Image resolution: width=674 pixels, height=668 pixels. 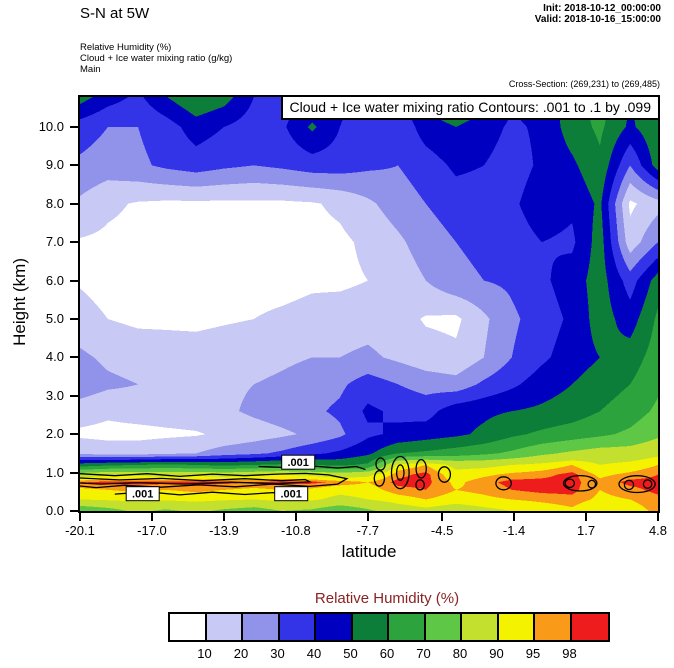 I want to click on legend-tick-label: 60, so click(x=387, y=653).